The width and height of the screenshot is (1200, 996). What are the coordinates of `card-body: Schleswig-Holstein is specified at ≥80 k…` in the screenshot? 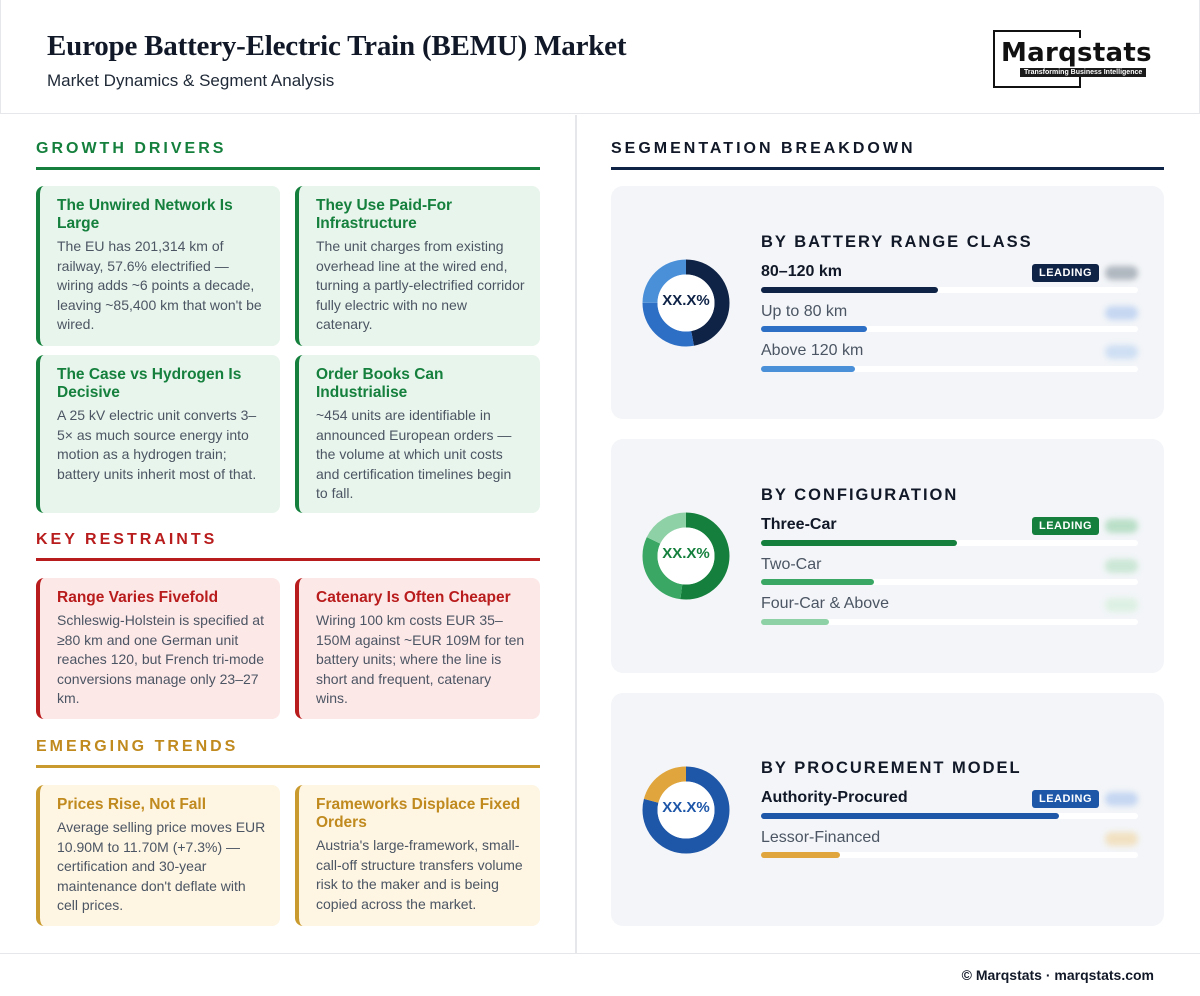 It's located at (160, 659).